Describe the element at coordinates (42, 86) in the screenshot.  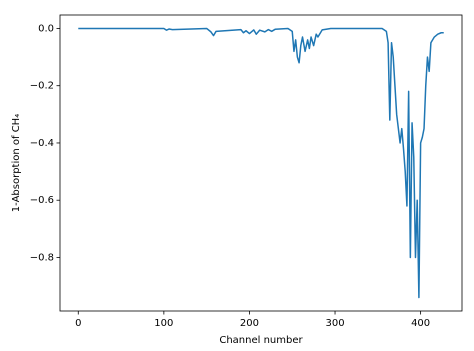
I see `y-tick-label: −0.2` at that location.